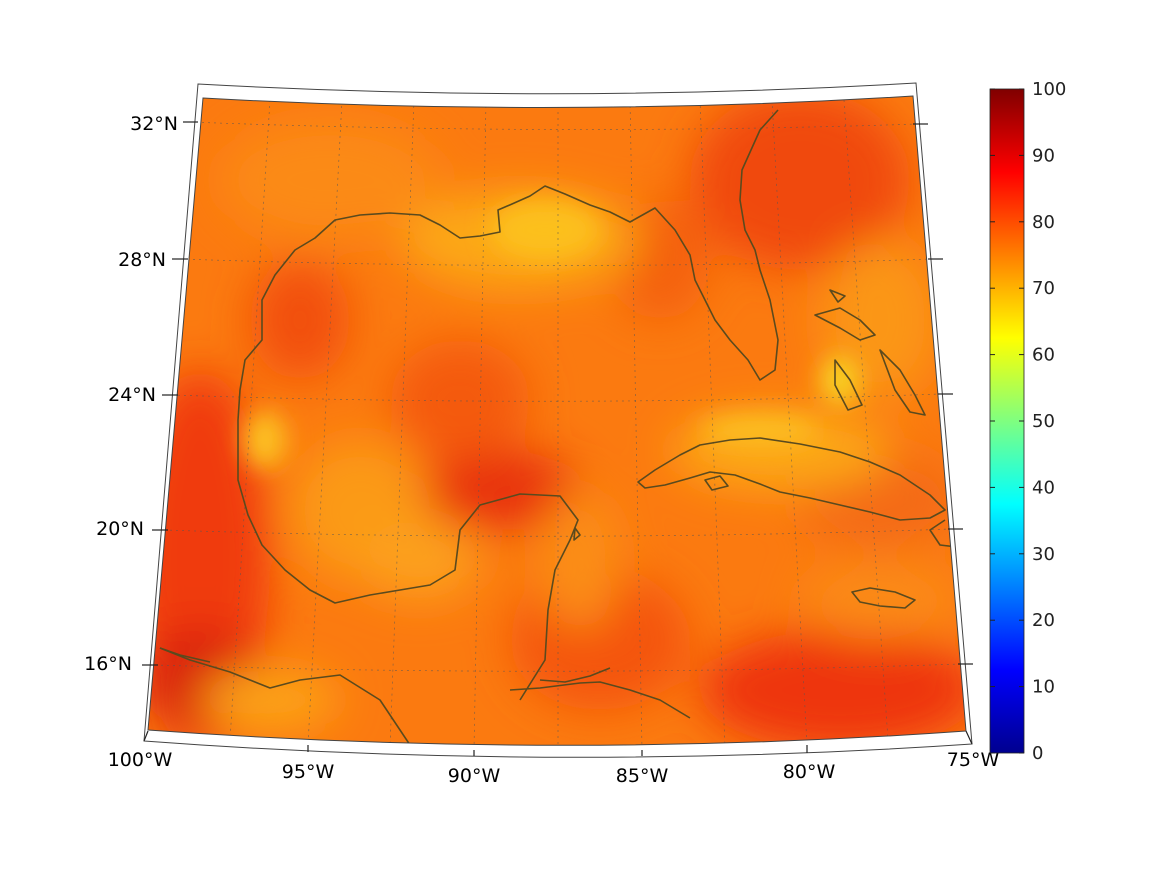 Image resolution: width=1167 pixels, height=875 pixels. I want to click on lat-tick-20: 20°N, so click(120, 529).